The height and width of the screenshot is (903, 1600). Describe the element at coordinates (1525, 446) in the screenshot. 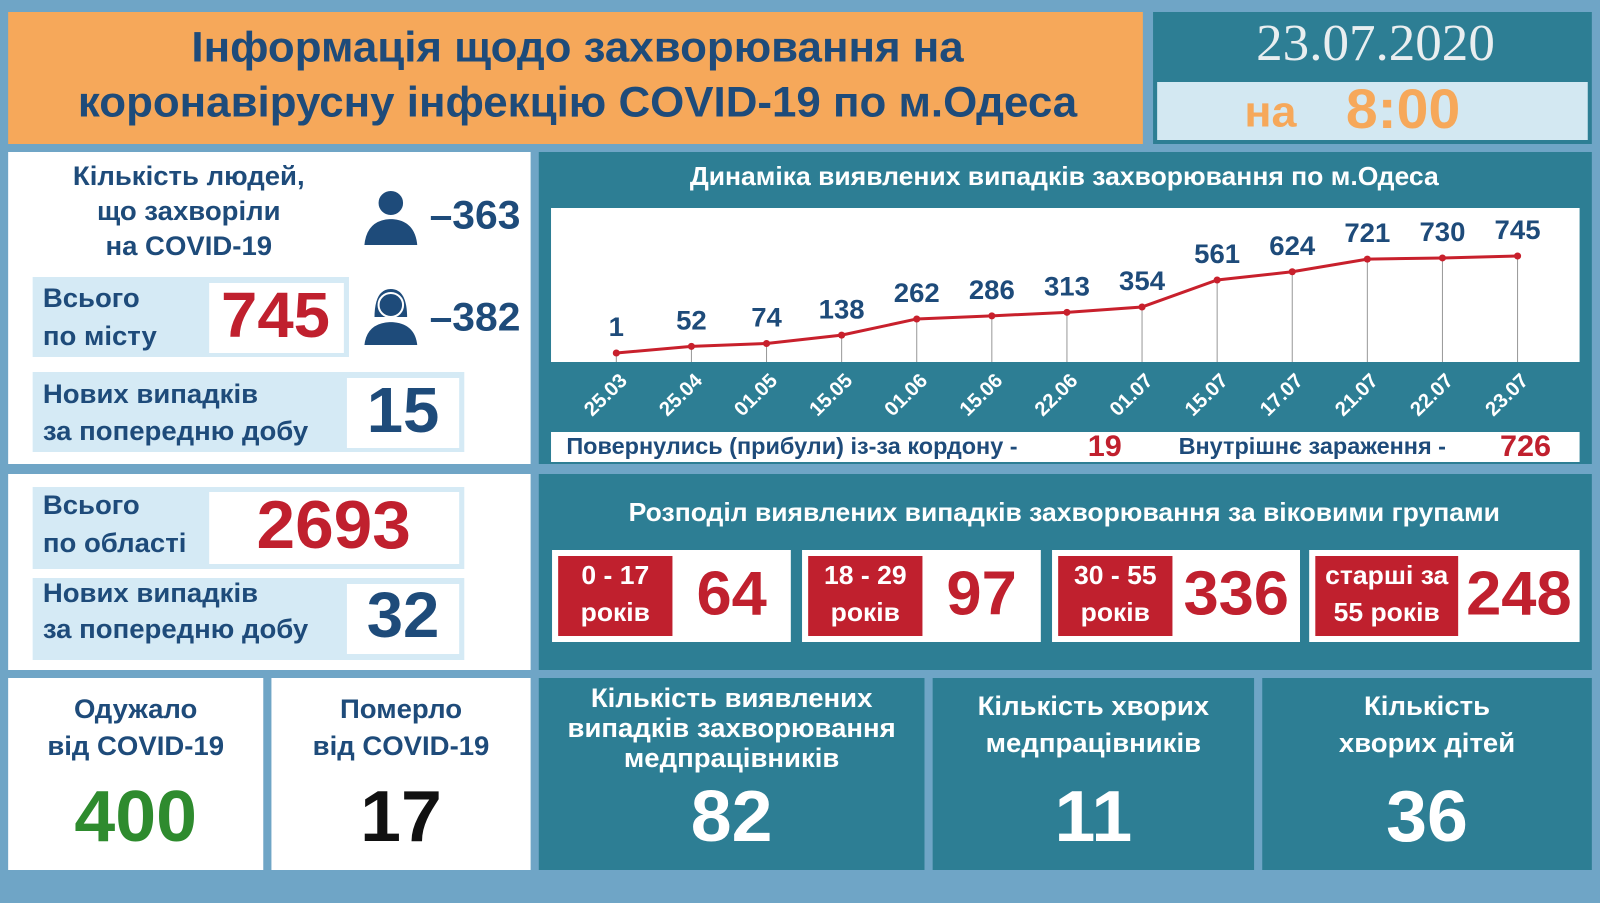

I see `internal-count: 726` at that location.